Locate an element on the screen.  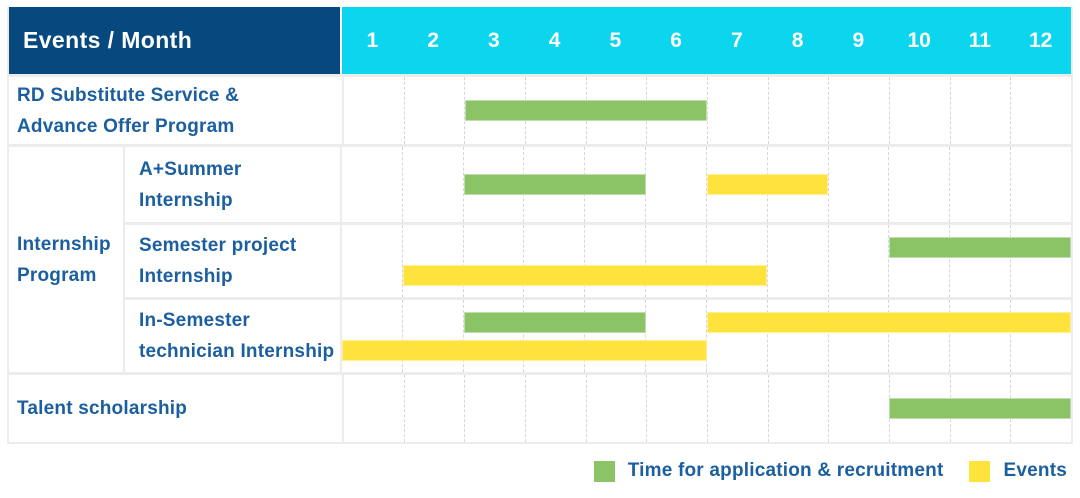
month-header-6: 6 is located at coordinates (676, 40).